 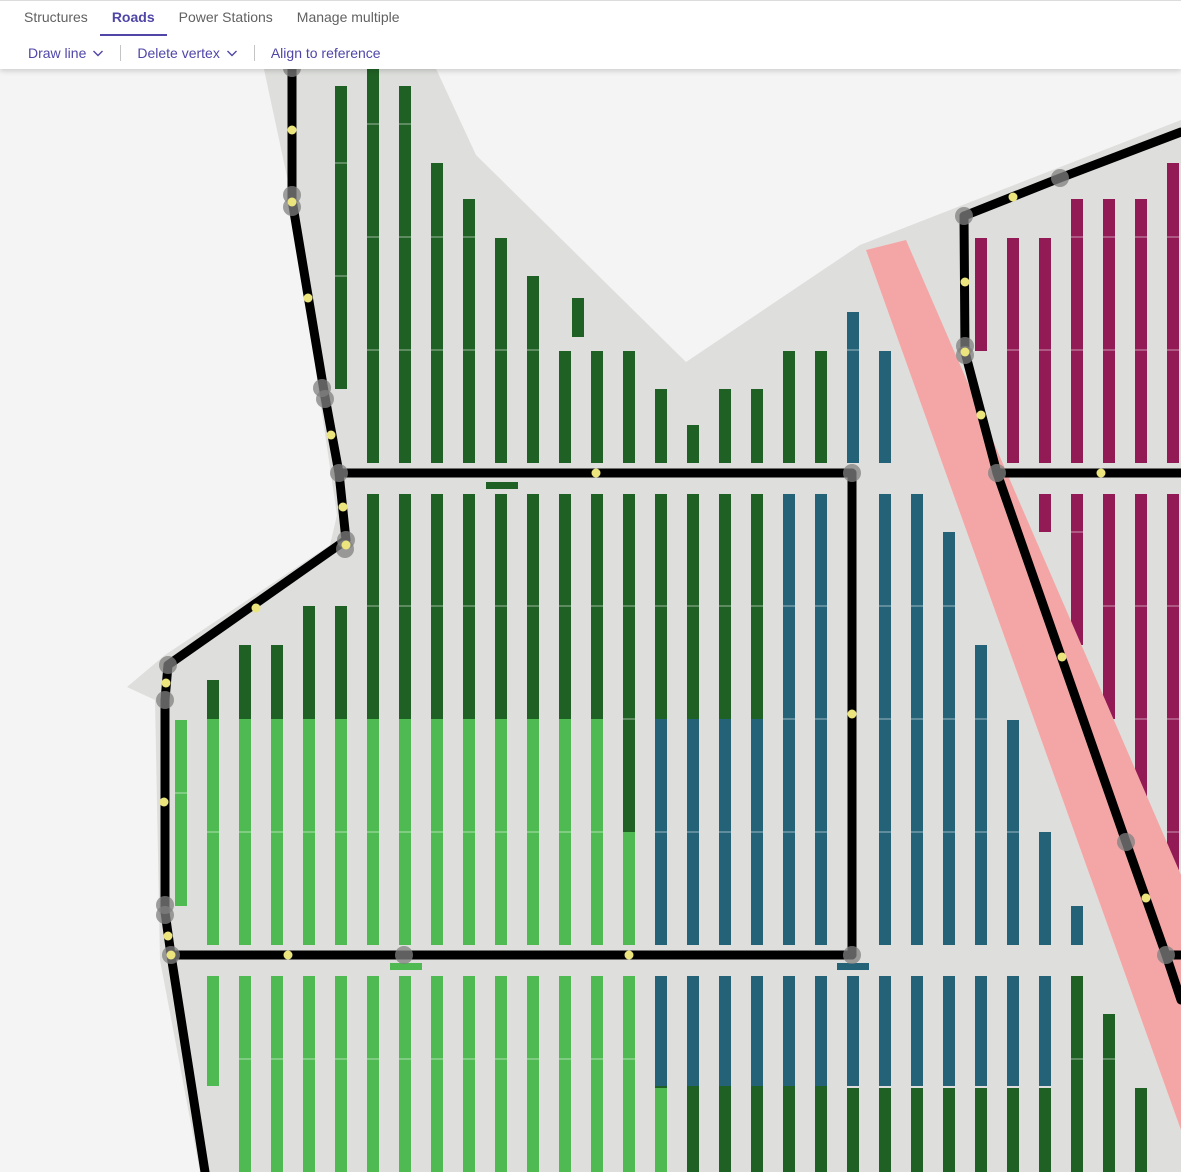 I want to click on align-to-reference-button: Align to reference, so click(x=326, y=53).